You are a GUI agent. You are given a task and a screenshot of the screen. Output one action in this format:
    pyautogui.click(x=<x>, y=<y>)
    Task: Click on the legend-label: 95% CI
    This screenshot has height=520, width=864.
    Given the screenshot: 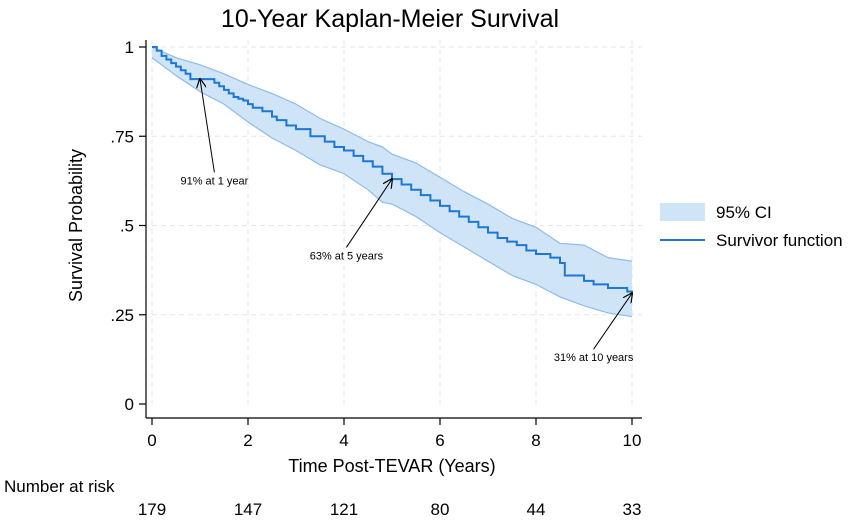 What is the action you would take?
    pyautogui.click(x=744, y=212)
    